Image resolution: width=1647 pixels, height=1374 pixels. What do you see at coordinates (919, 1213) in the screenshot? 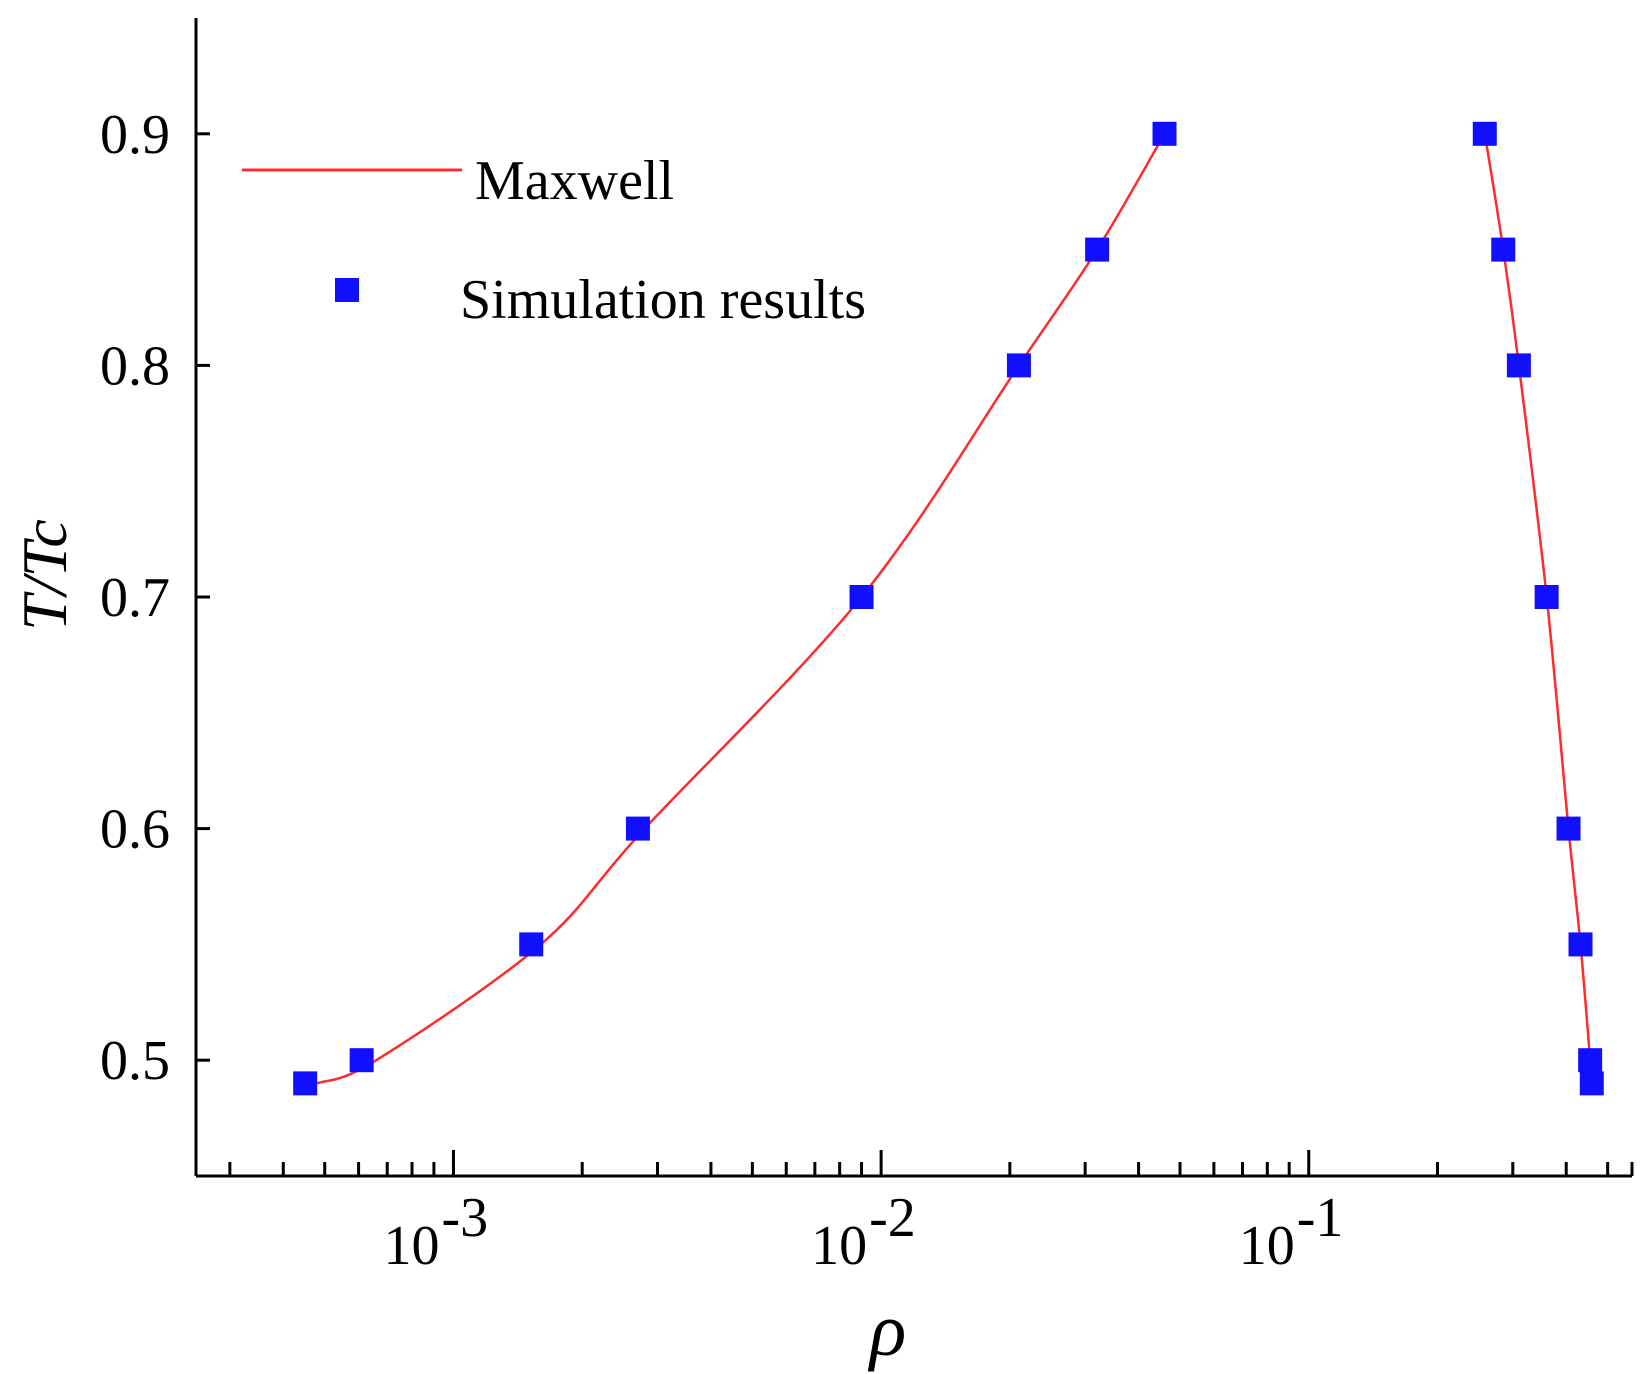
I see `x-ticks: 10 -3 10 -2 10 -1` at bounding box center [919, 1213].